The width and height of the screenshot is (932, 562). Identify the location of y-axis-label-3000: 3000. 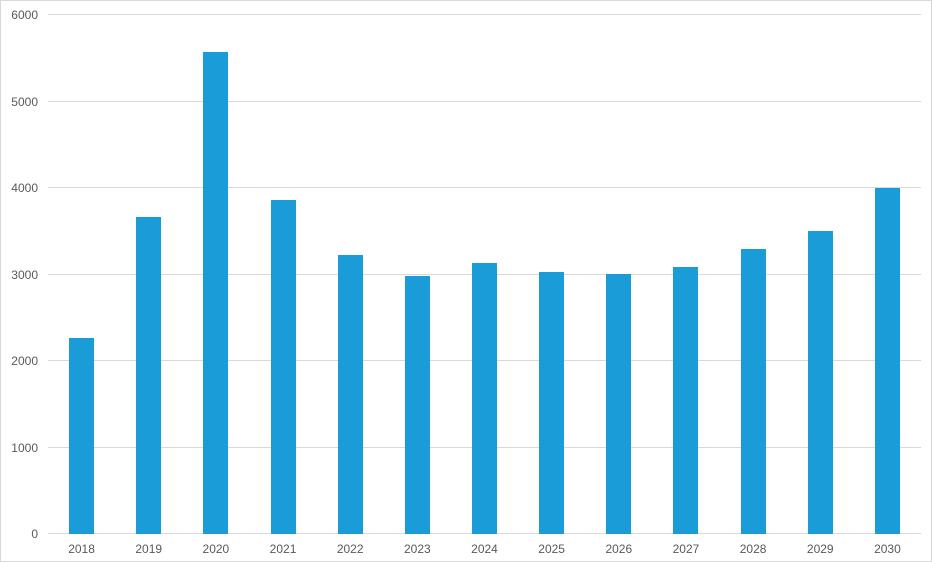
(24, 274).